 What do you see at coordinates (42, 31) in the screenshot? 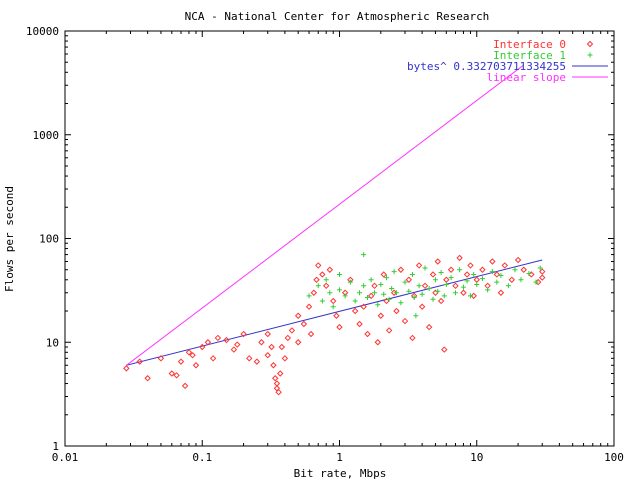
I see `y-tick-label: 10000` at bounding box center [42, 31].